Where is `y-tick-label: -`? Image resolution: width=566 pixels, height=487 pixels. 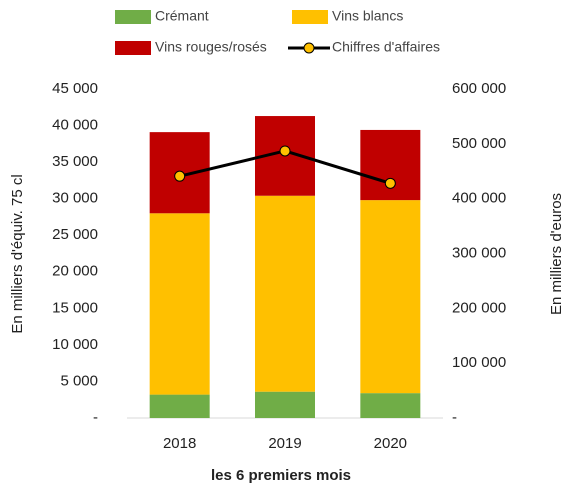
y-tick-label: - is located at coordinates (95, 417).